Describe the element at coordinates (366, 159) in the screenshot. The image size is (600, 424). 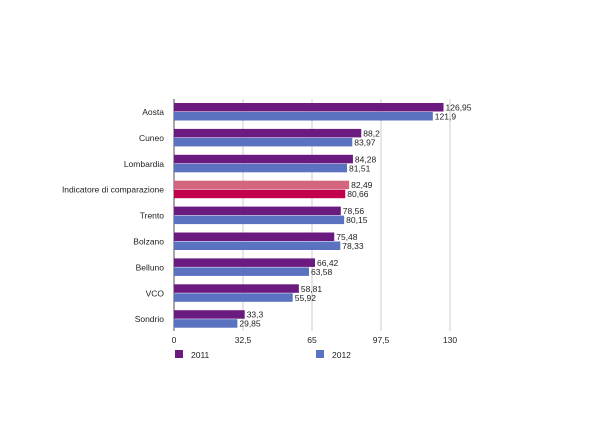
I see `data-label: 84,28` at that location.